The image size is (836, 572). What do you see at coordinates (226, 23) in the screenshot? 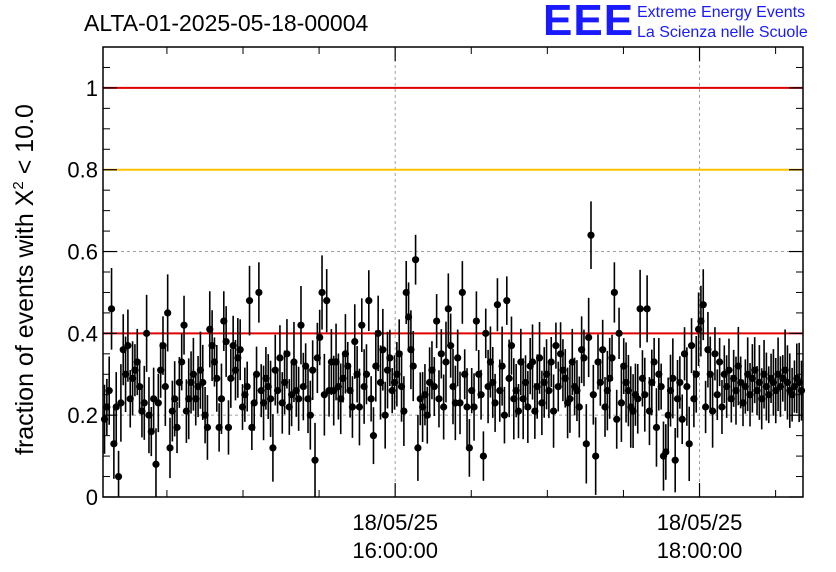
I see `chart-title: ALTA-01-2025-05-18-00004` at bounding box center [226, 23].